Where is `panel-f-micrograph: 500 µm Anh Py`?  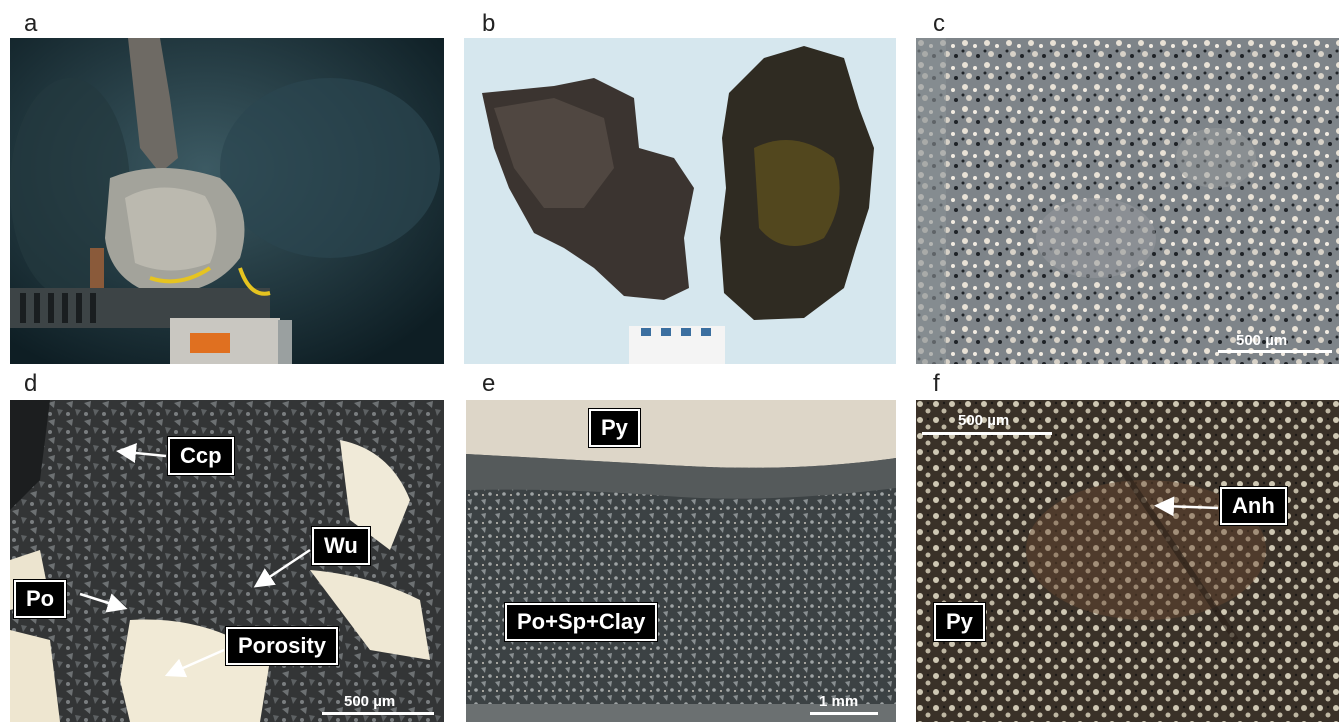 panel-f-micrograph: 500 µm Anh Py is located at coordinates (1127, 561).